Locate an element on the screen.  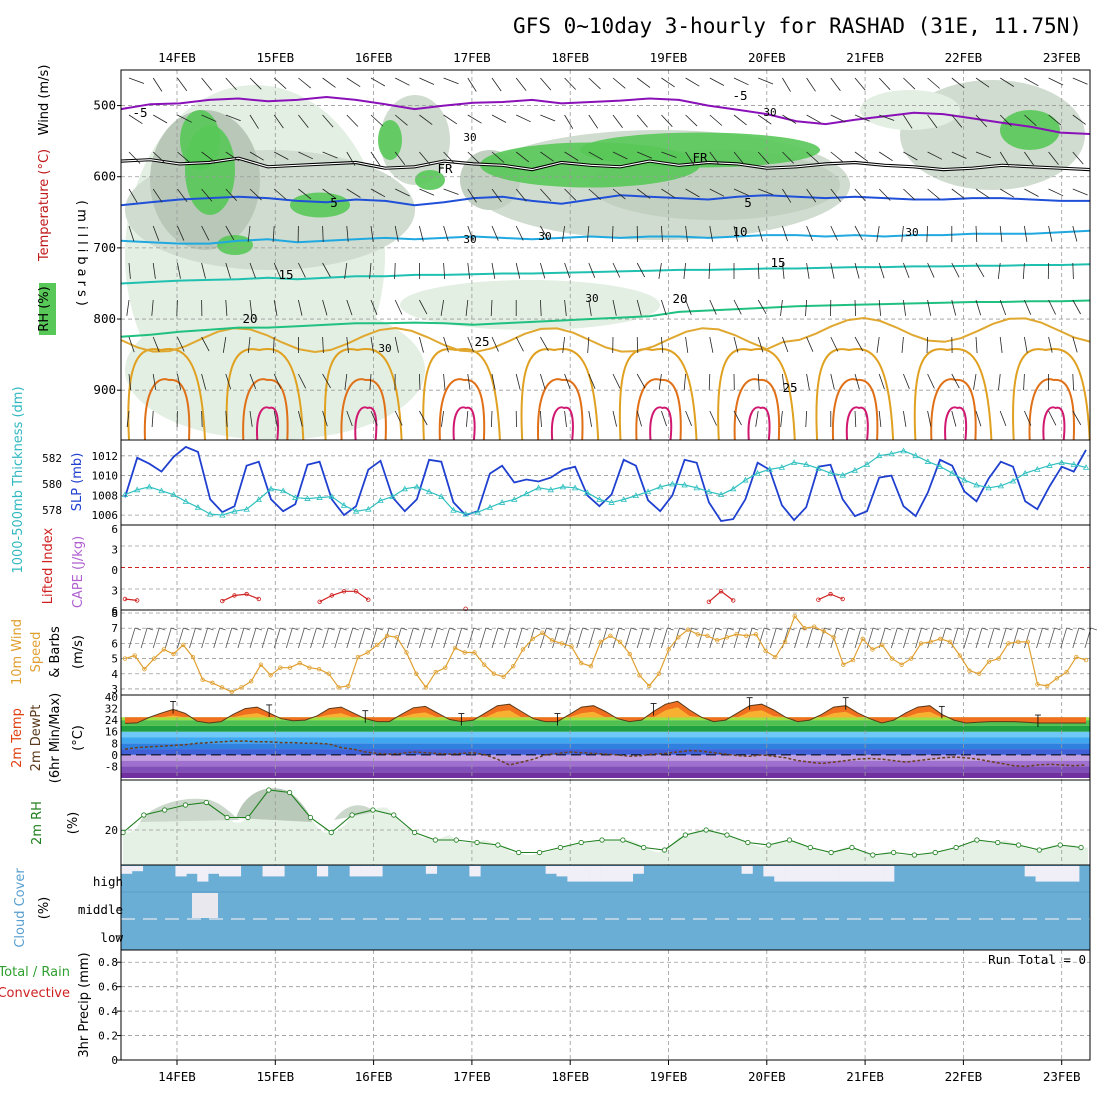
isotherm-25-loop is located at coordinates (953, 394).